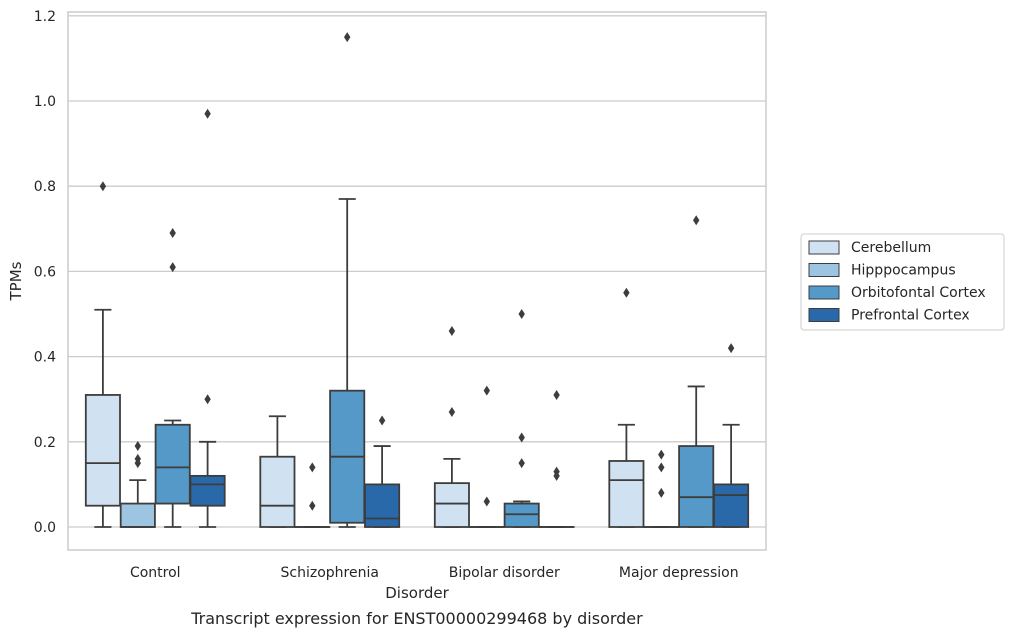  What do you see at coordinates (45, 102) in the screenshot?
I see `y-tick-label: 1.0` at bounding box center [45, 102].